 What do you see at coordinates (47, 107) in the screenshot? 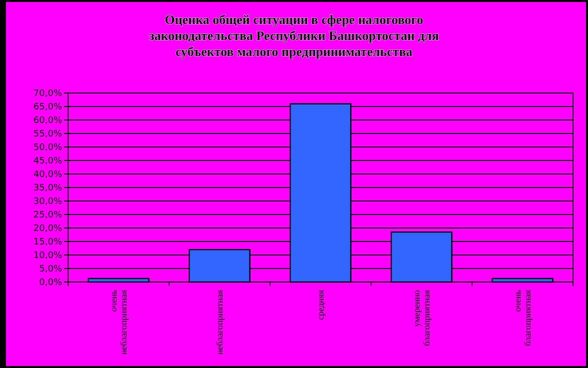
I see `y-tick-label: 65,0%` at bounding box center [47, 107].